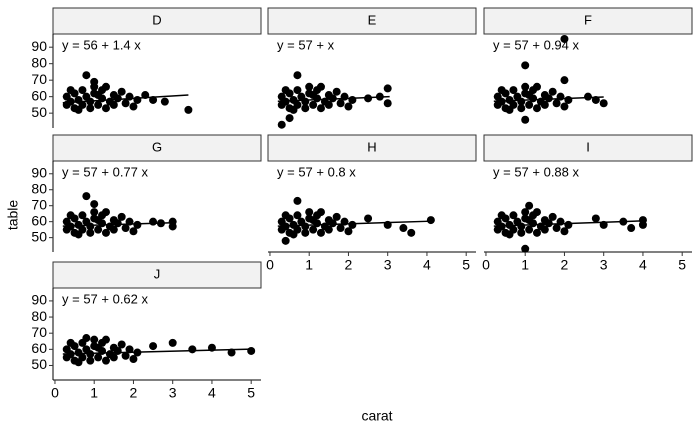  What do you see at coordinates (39, 204) in the screenshot?
I see `y-tick-label: 70` at bounding box center [39, 204].